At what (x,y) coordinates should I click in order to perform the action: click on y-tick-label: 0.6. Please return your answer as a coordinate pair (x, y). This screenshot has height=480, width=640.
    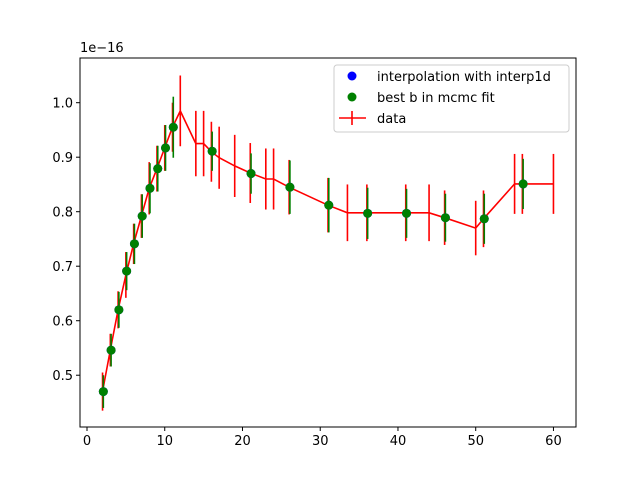
    Looking at the image, I should click on (62, 322).